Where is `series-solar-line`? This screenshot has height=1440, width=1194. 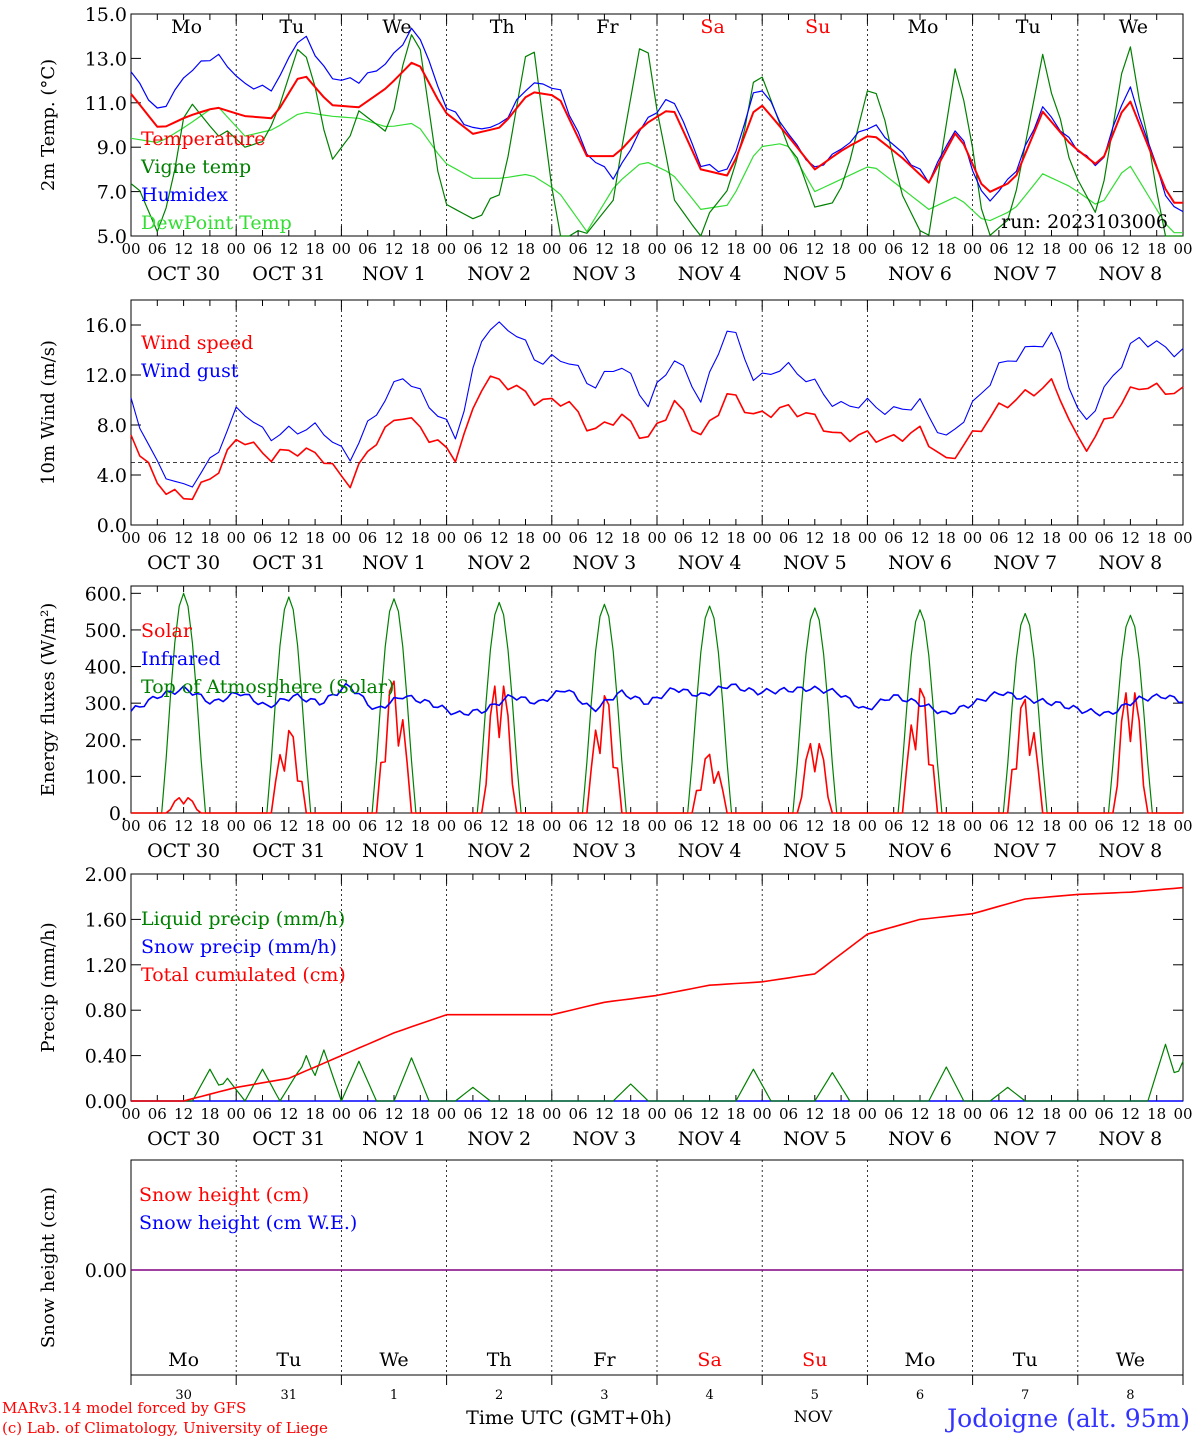 series-solar-line is located at coordinates (657, 747).